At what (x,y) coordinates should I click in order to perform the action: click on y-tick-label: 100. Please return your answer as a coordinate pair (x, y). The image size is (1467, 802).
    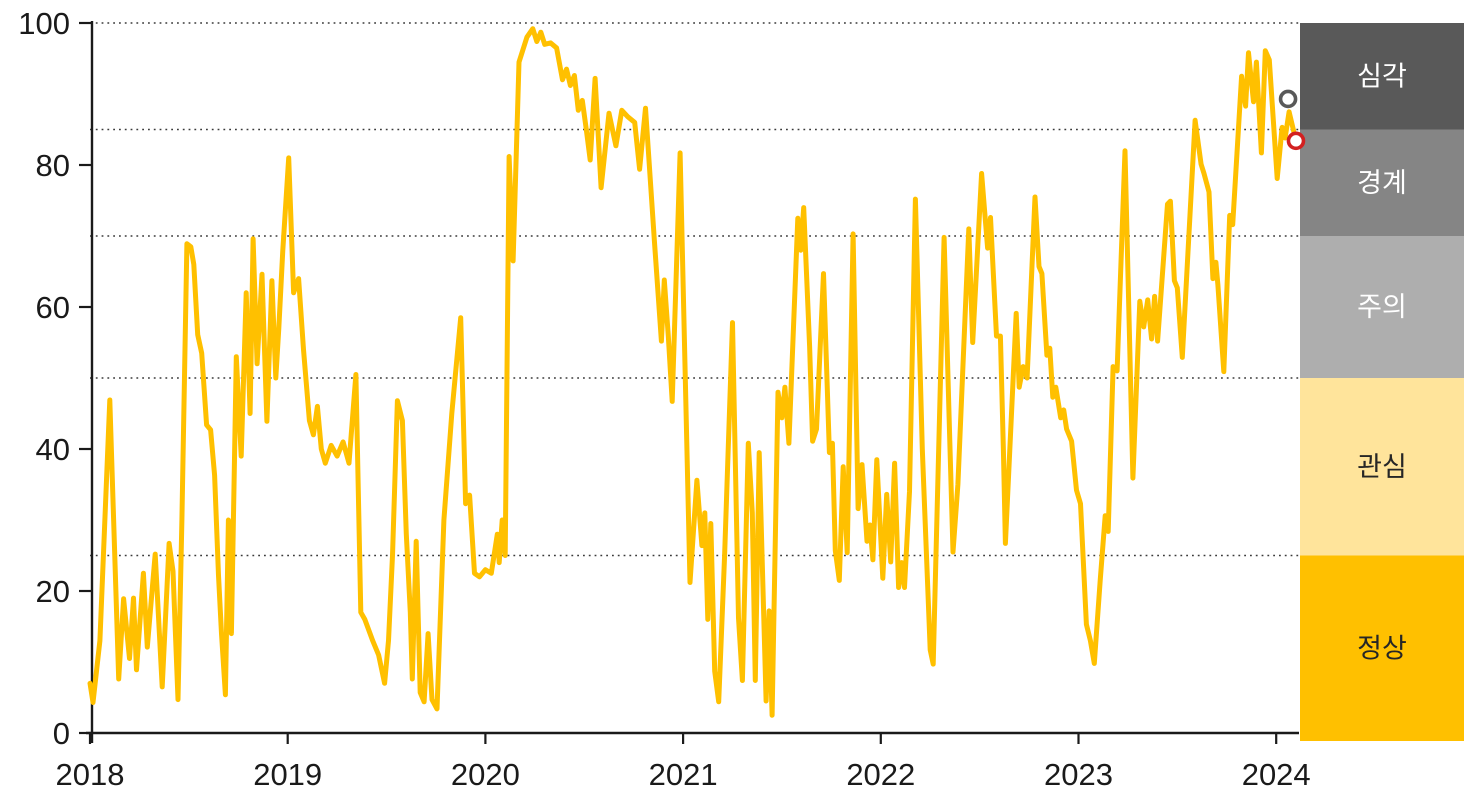
    Looking at the image, I should click on (44, 23).